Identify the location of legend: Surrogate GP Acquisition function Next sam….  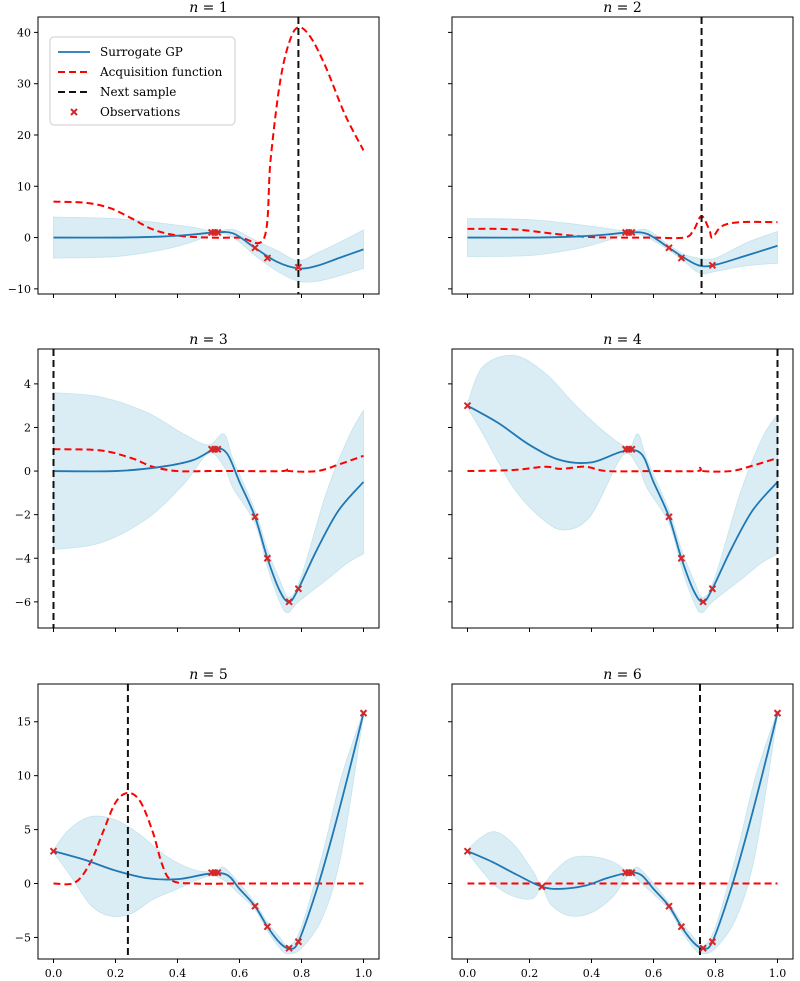
(142, 81).